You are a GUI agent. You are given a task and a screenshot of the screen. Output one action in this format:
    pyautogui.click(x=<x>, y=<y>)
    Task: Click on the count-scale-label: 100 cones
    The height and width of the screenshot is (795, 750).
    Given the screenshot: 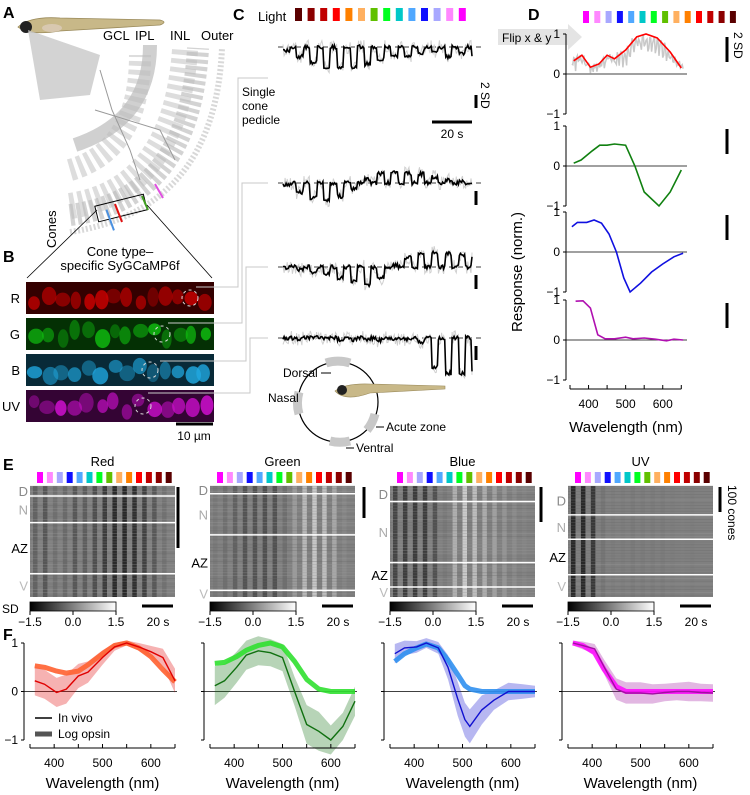 What is the action you would take?
    pyautogui.click(x=732, y=512)
    